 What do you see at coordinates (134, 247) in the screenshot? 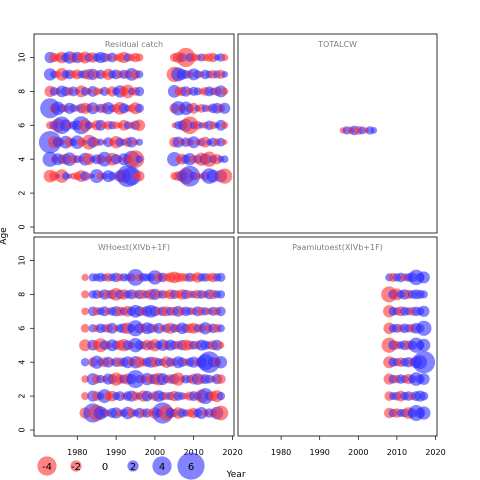
I see `panel-title: WHoest(XIVb+1F)` at bounding box center [134, 247].